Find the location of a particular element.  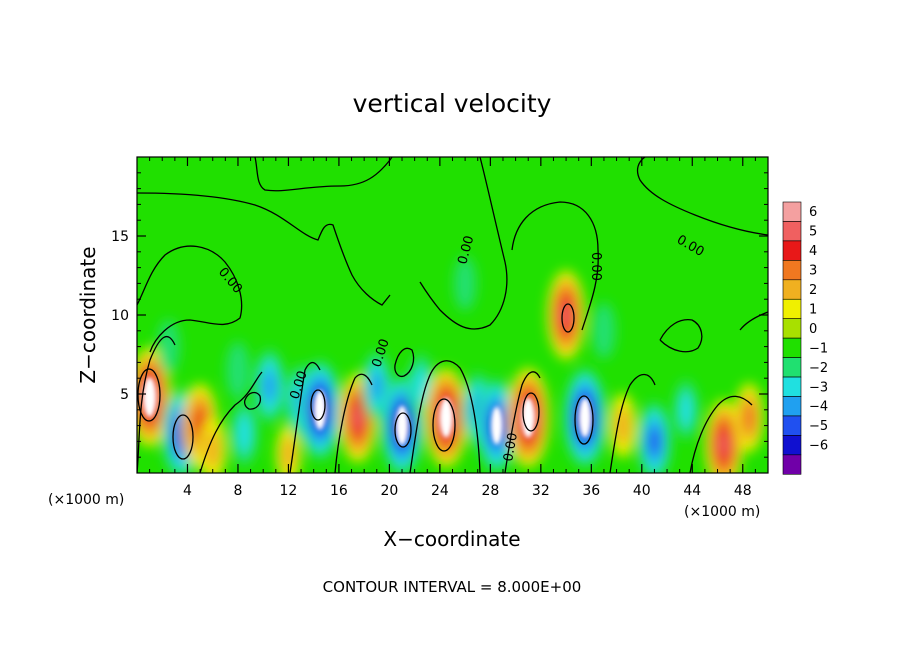

colorbar-label: 5 is located at coordinates (813, 232).